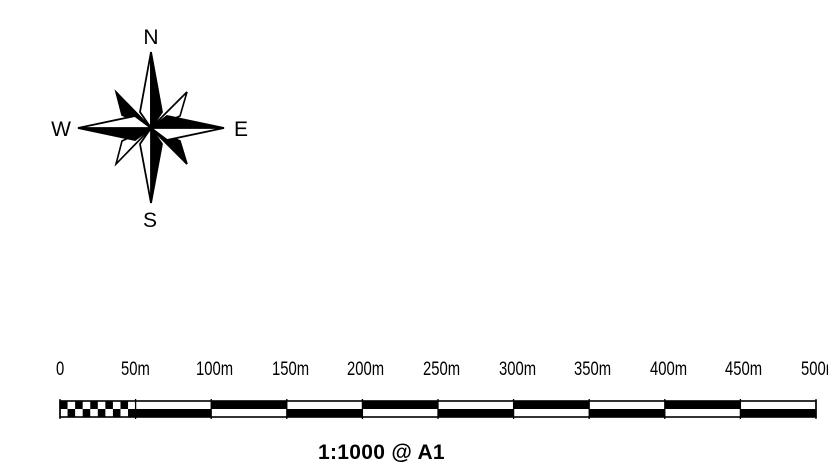 This screenshot has width=828, height=474. Describe the element at coordinates (145, 164) in the screenshot. I see `compass-point-s-light` at that location.